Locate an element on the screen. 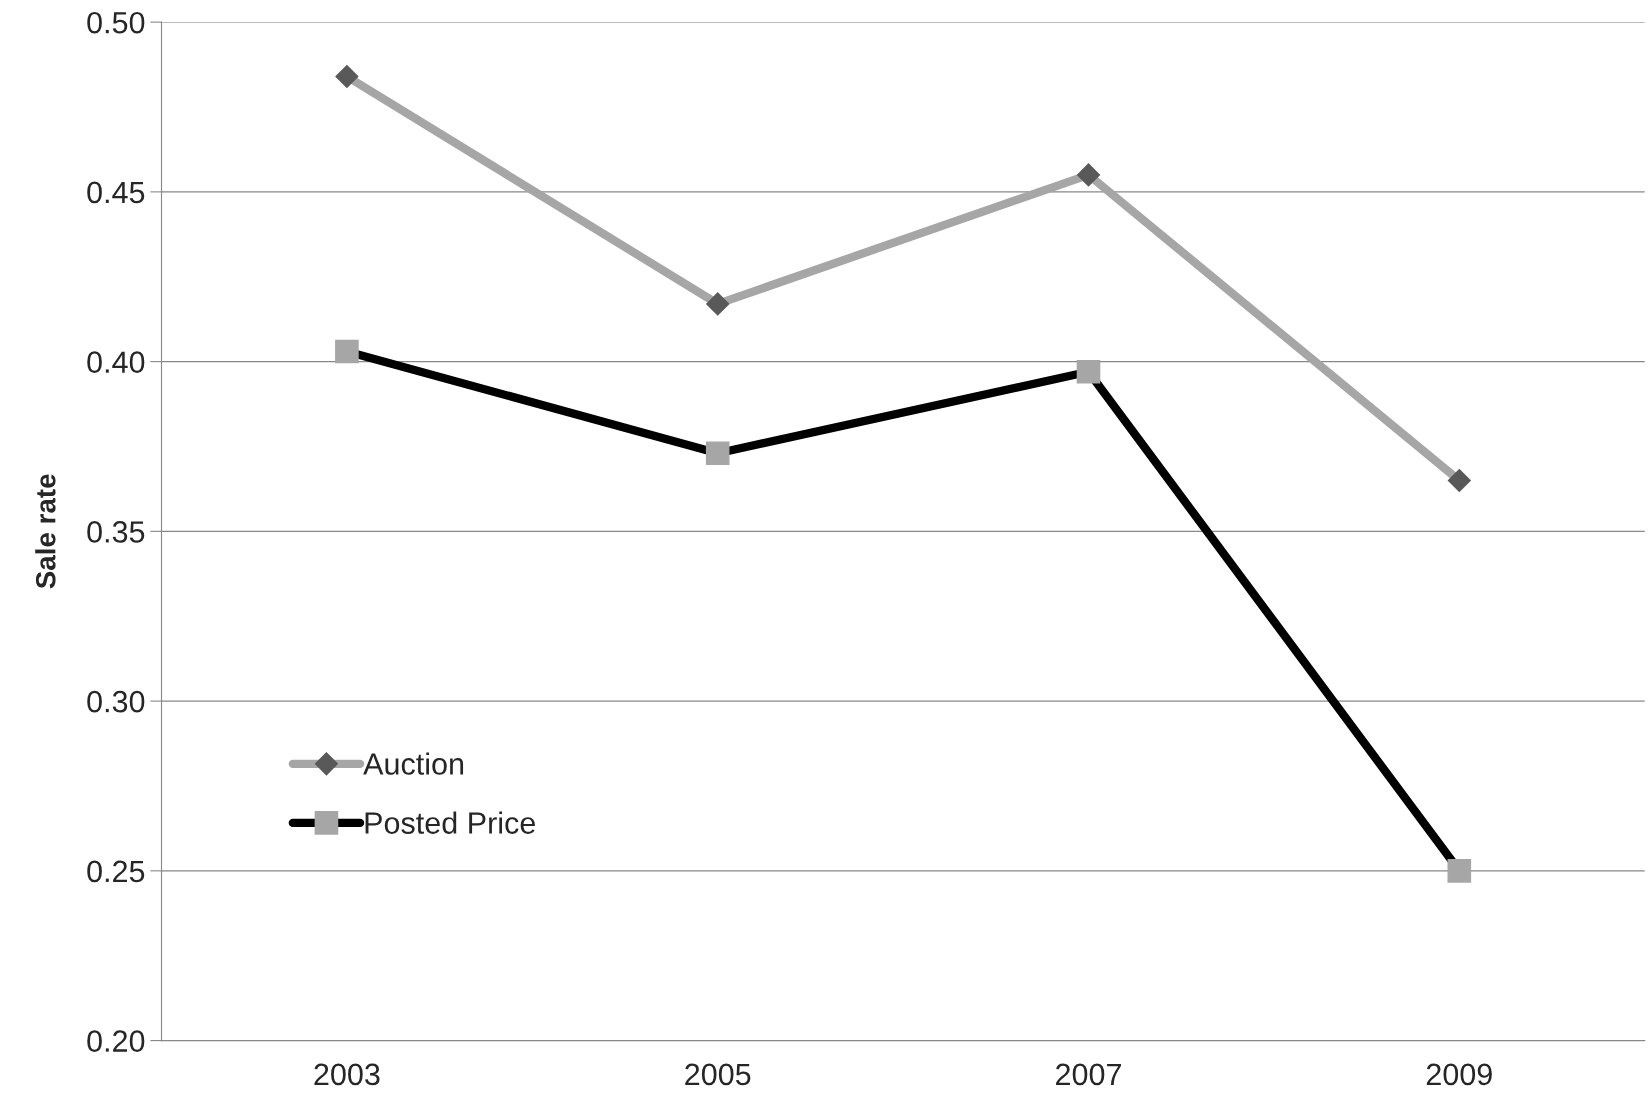 Image resolution: width=1648 pixels, height=1107 pixels. y-tick-label: 0.30 is located at coordinates (116, 701).